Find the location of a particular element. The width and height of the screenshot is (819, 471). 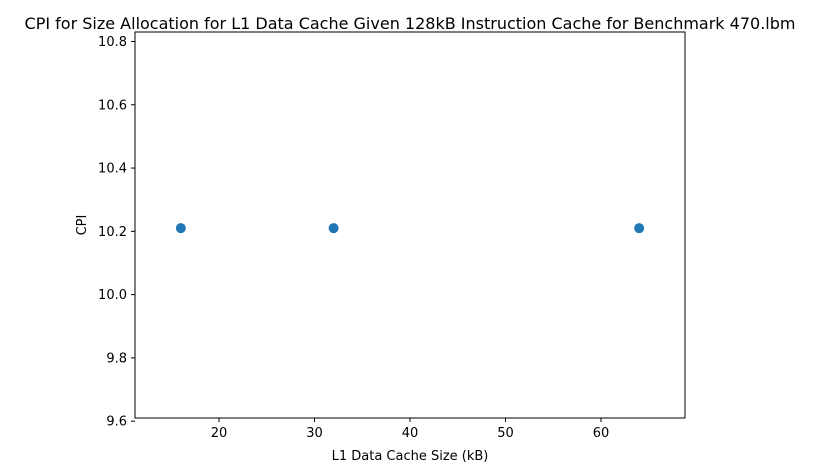

x-tick-label: 20 is located at coordinates (219, 433).